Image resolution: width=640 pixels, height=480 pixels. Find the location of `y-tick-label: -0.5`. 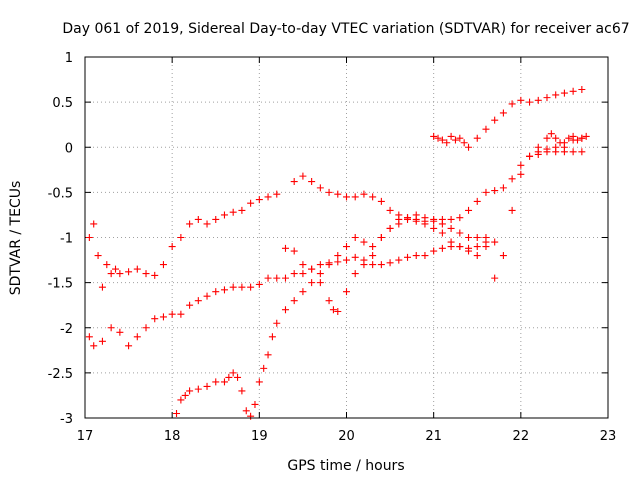

y-tick-label: -0.5 is located at coordinates (60, 193).